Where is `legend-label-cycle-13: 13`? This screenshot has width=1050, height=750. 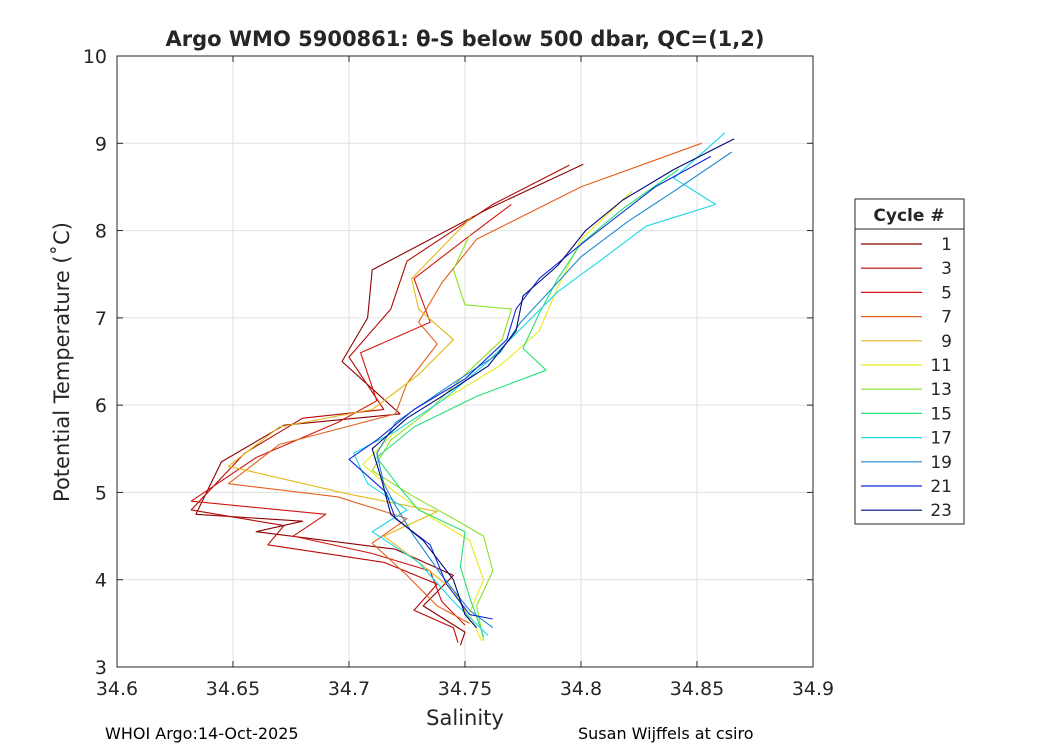 legend-label-cycle-13: 13 is located at coordinates (941, 390).